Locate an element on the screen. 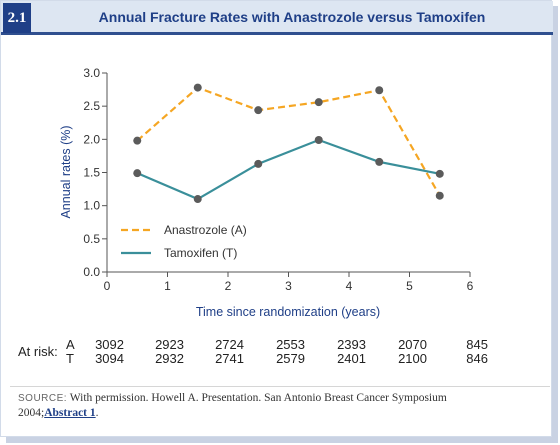 The height and width of the screenshot is (445, 560). at-risk-cell: 2393 is located at coordinates (351, 344).